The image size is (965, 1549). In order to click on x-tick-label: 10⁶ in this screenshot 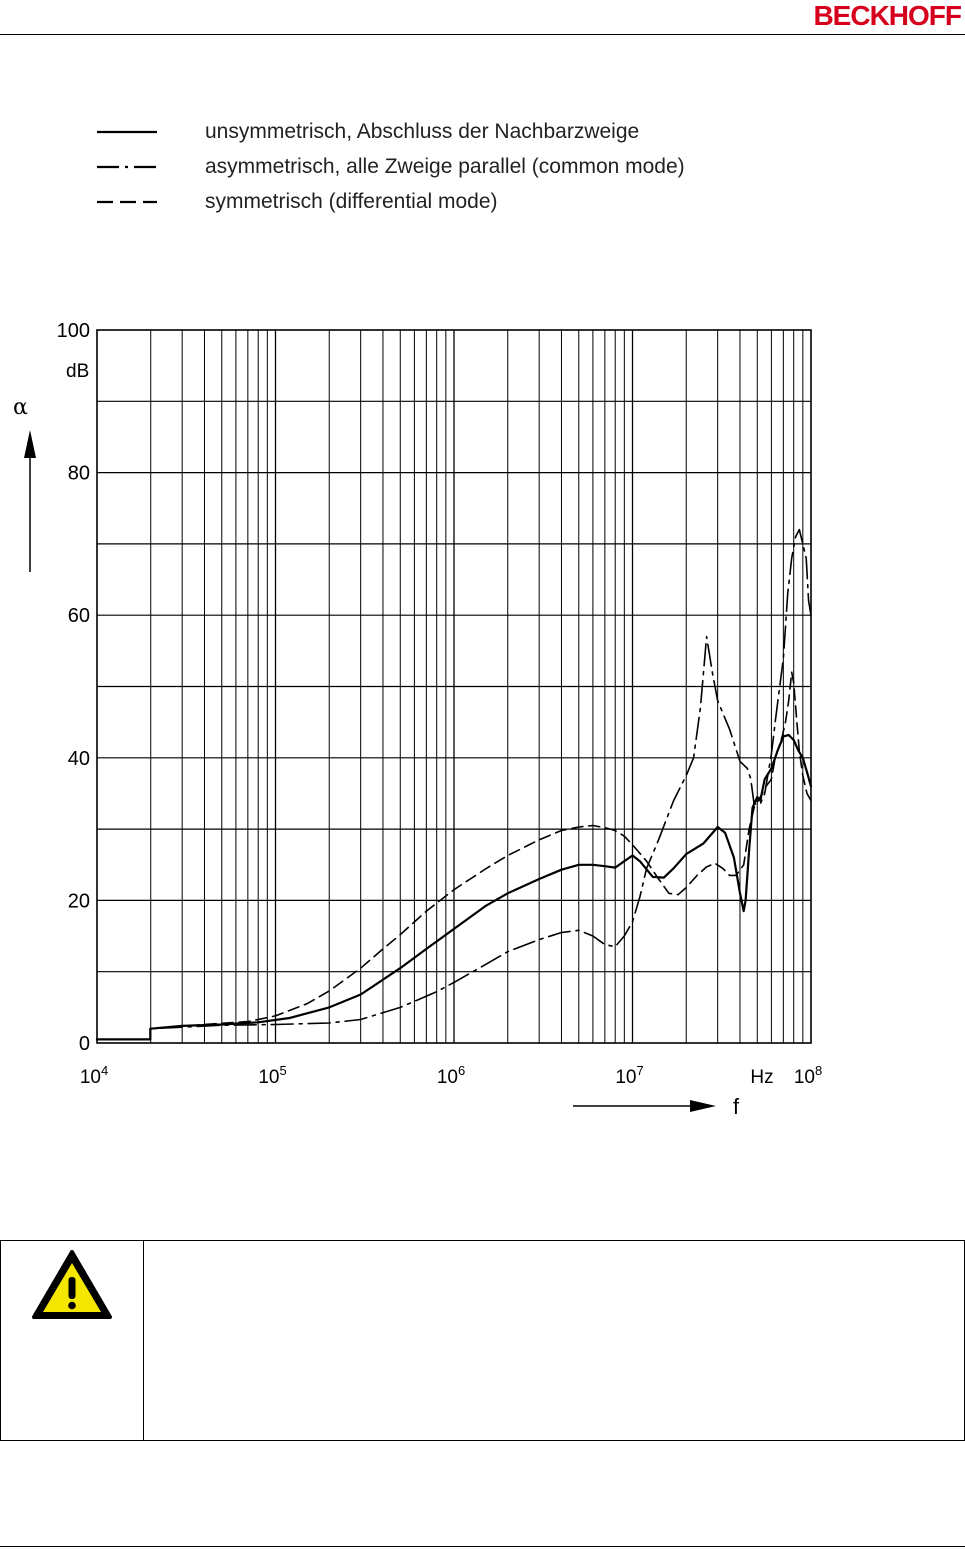, I will do `click(451, 1075)`.